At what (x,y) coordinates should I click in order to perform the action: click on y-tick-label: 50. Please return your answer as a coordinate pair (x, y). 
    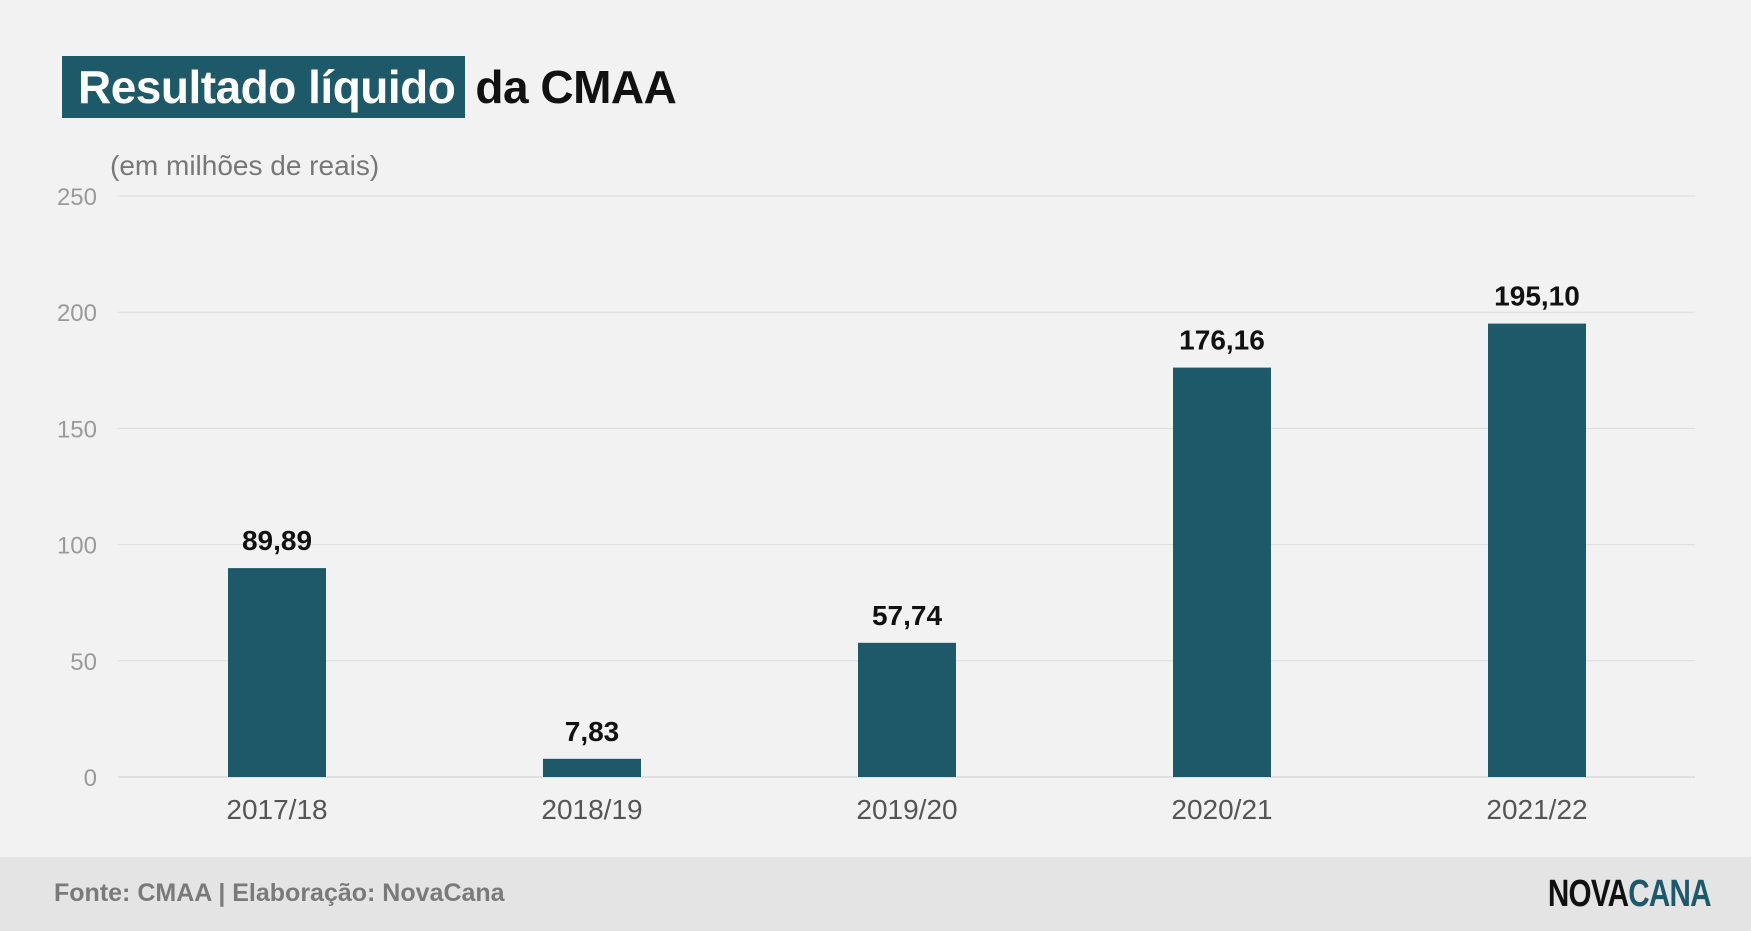
    Looking at the image, I should click on (83, 662).